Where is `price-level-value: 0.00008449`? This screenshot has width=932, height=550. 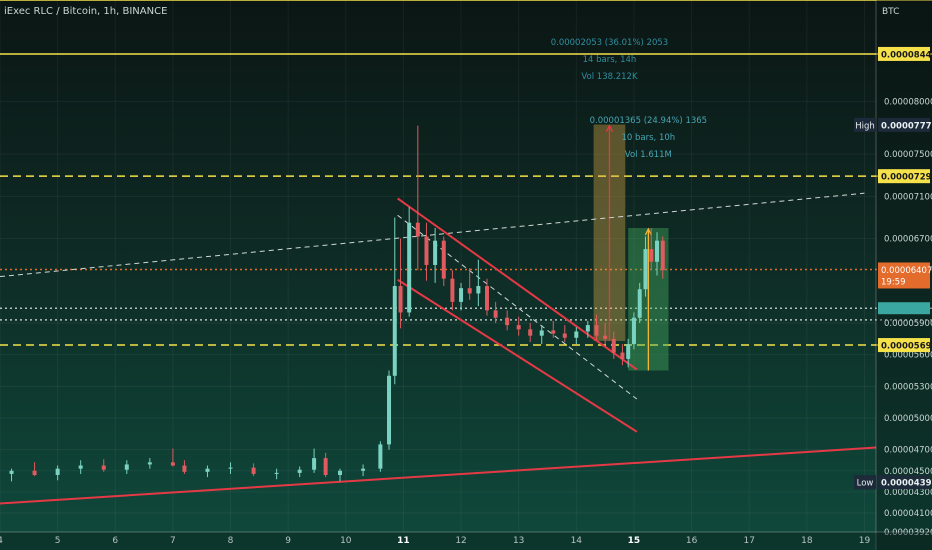 price-level-value: 0.00008449 is located at coordinates (906, 55).